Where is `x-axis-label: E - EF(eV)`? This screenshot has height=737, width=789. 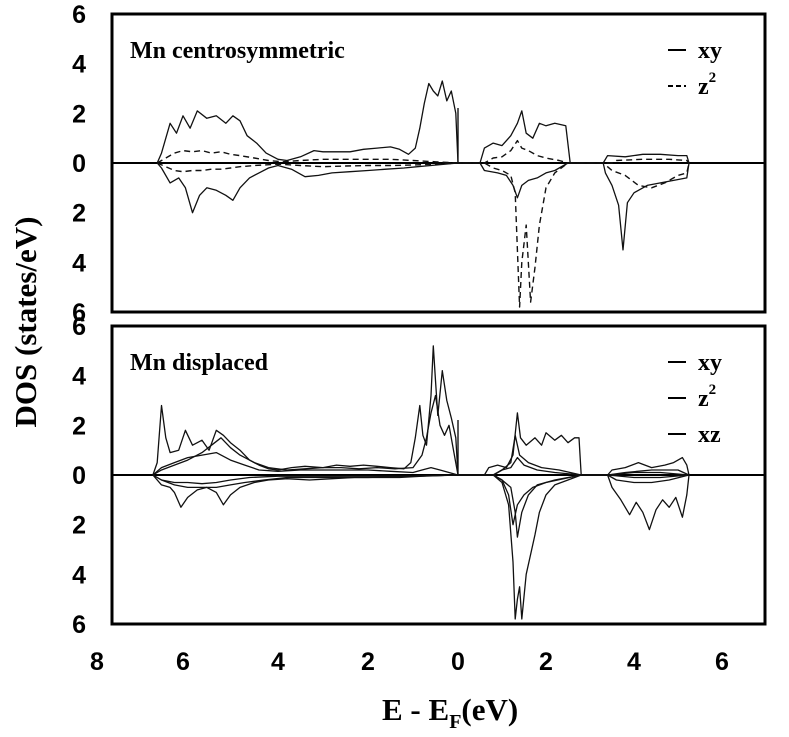
x-axis-label: E - EF(eV) is located at coordinates (450, 712).